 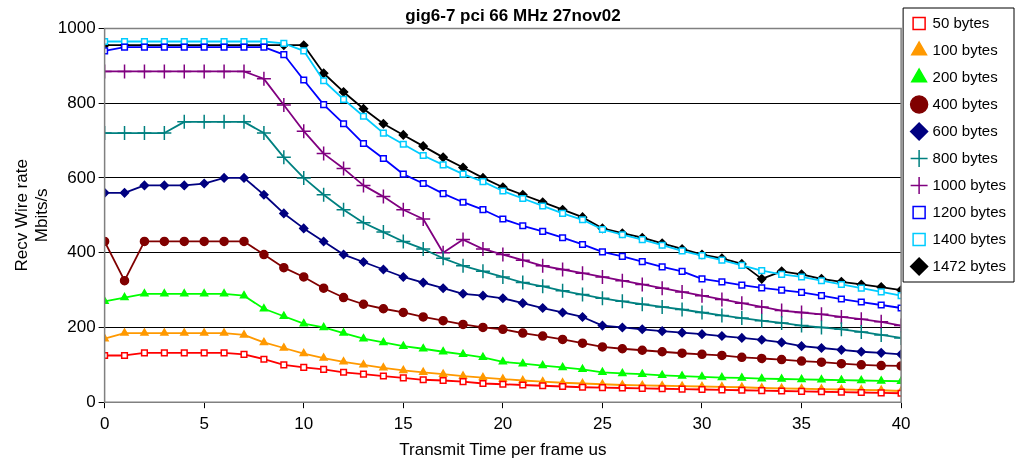 What do you see at coordinates (81, 177) in the screenshot?
I see `y-tick-label: 600` at bounding box center [81, 177].